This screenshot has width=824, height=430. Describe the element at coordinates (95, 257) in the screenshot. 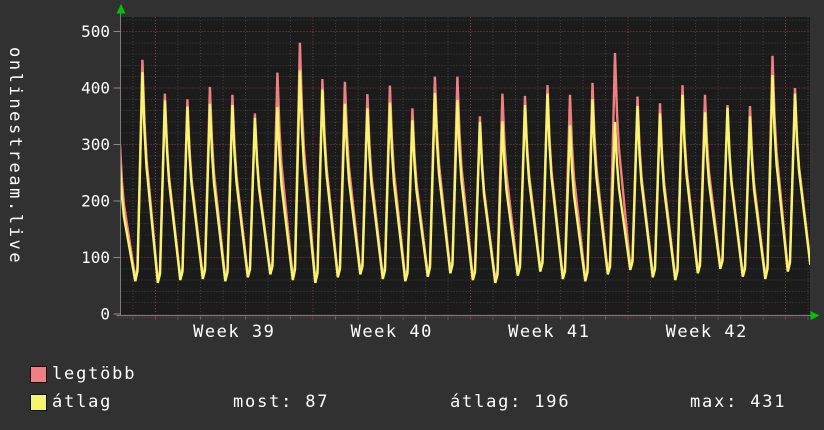

I see `y-tick-label: 100` at that location.